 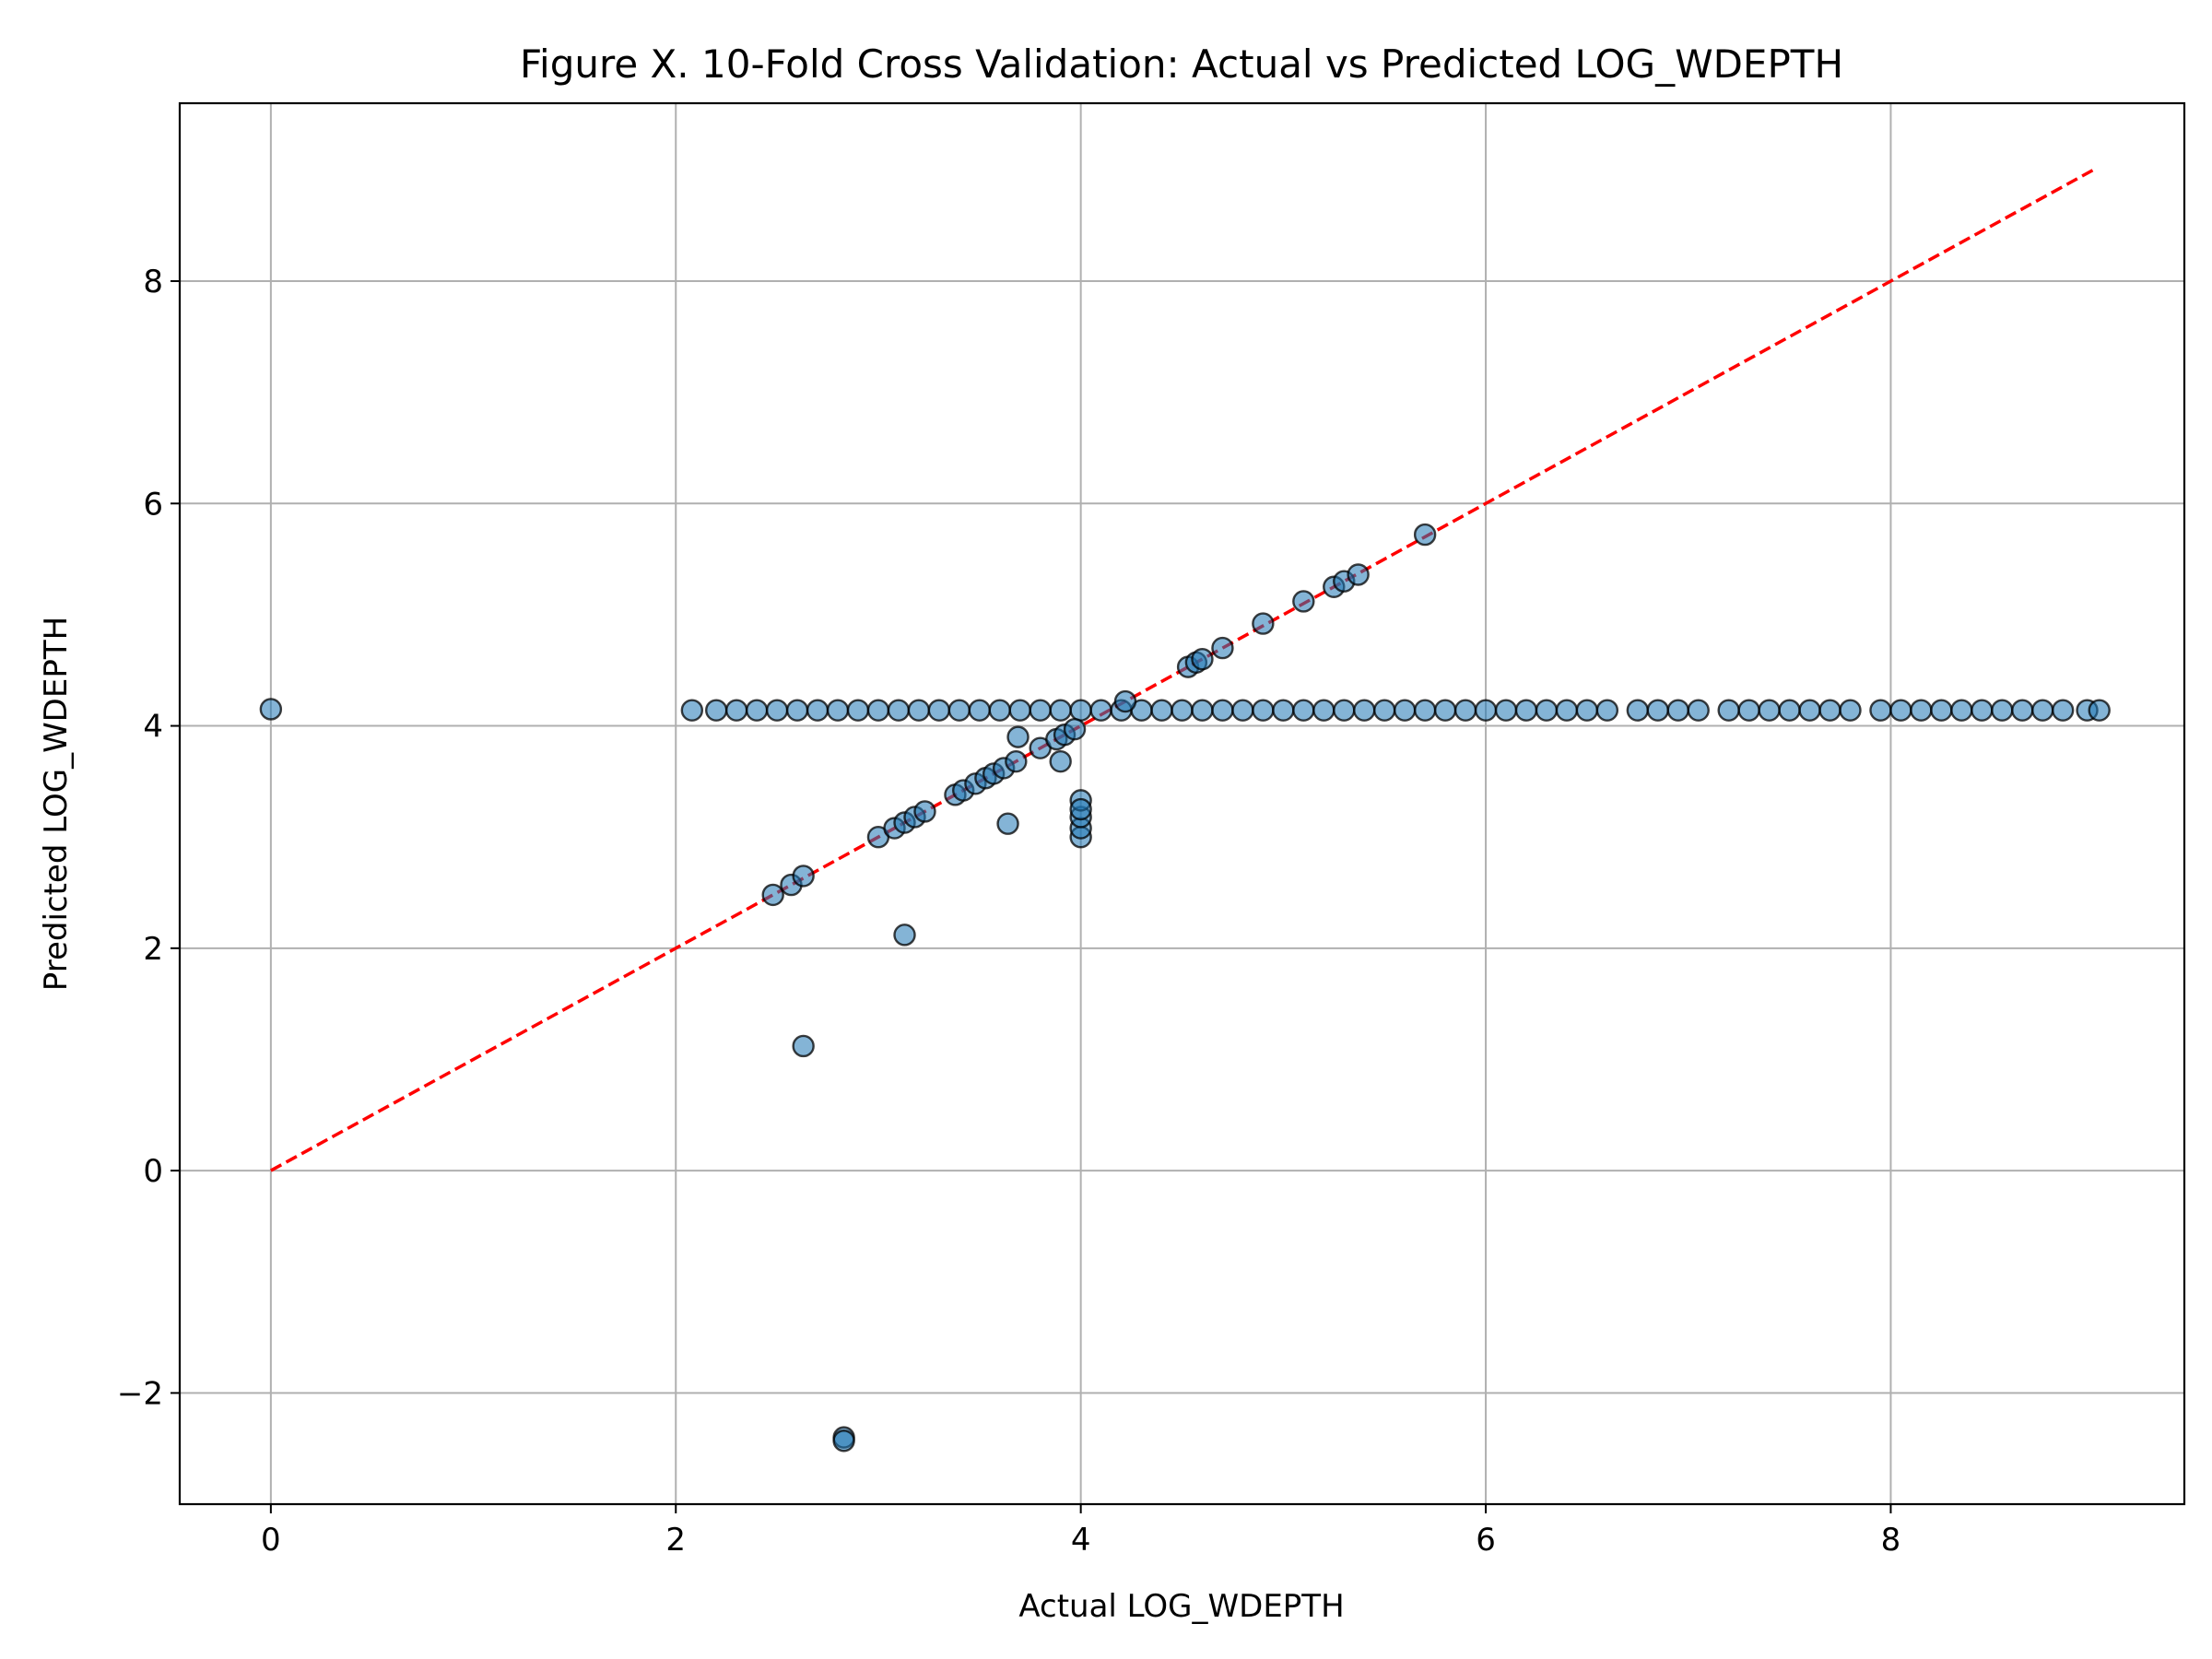 What do you see at coordinates (1081, 1540) in the screenshot?
I see `x-tick-label: 4` at bounding box center [1081, 1540].